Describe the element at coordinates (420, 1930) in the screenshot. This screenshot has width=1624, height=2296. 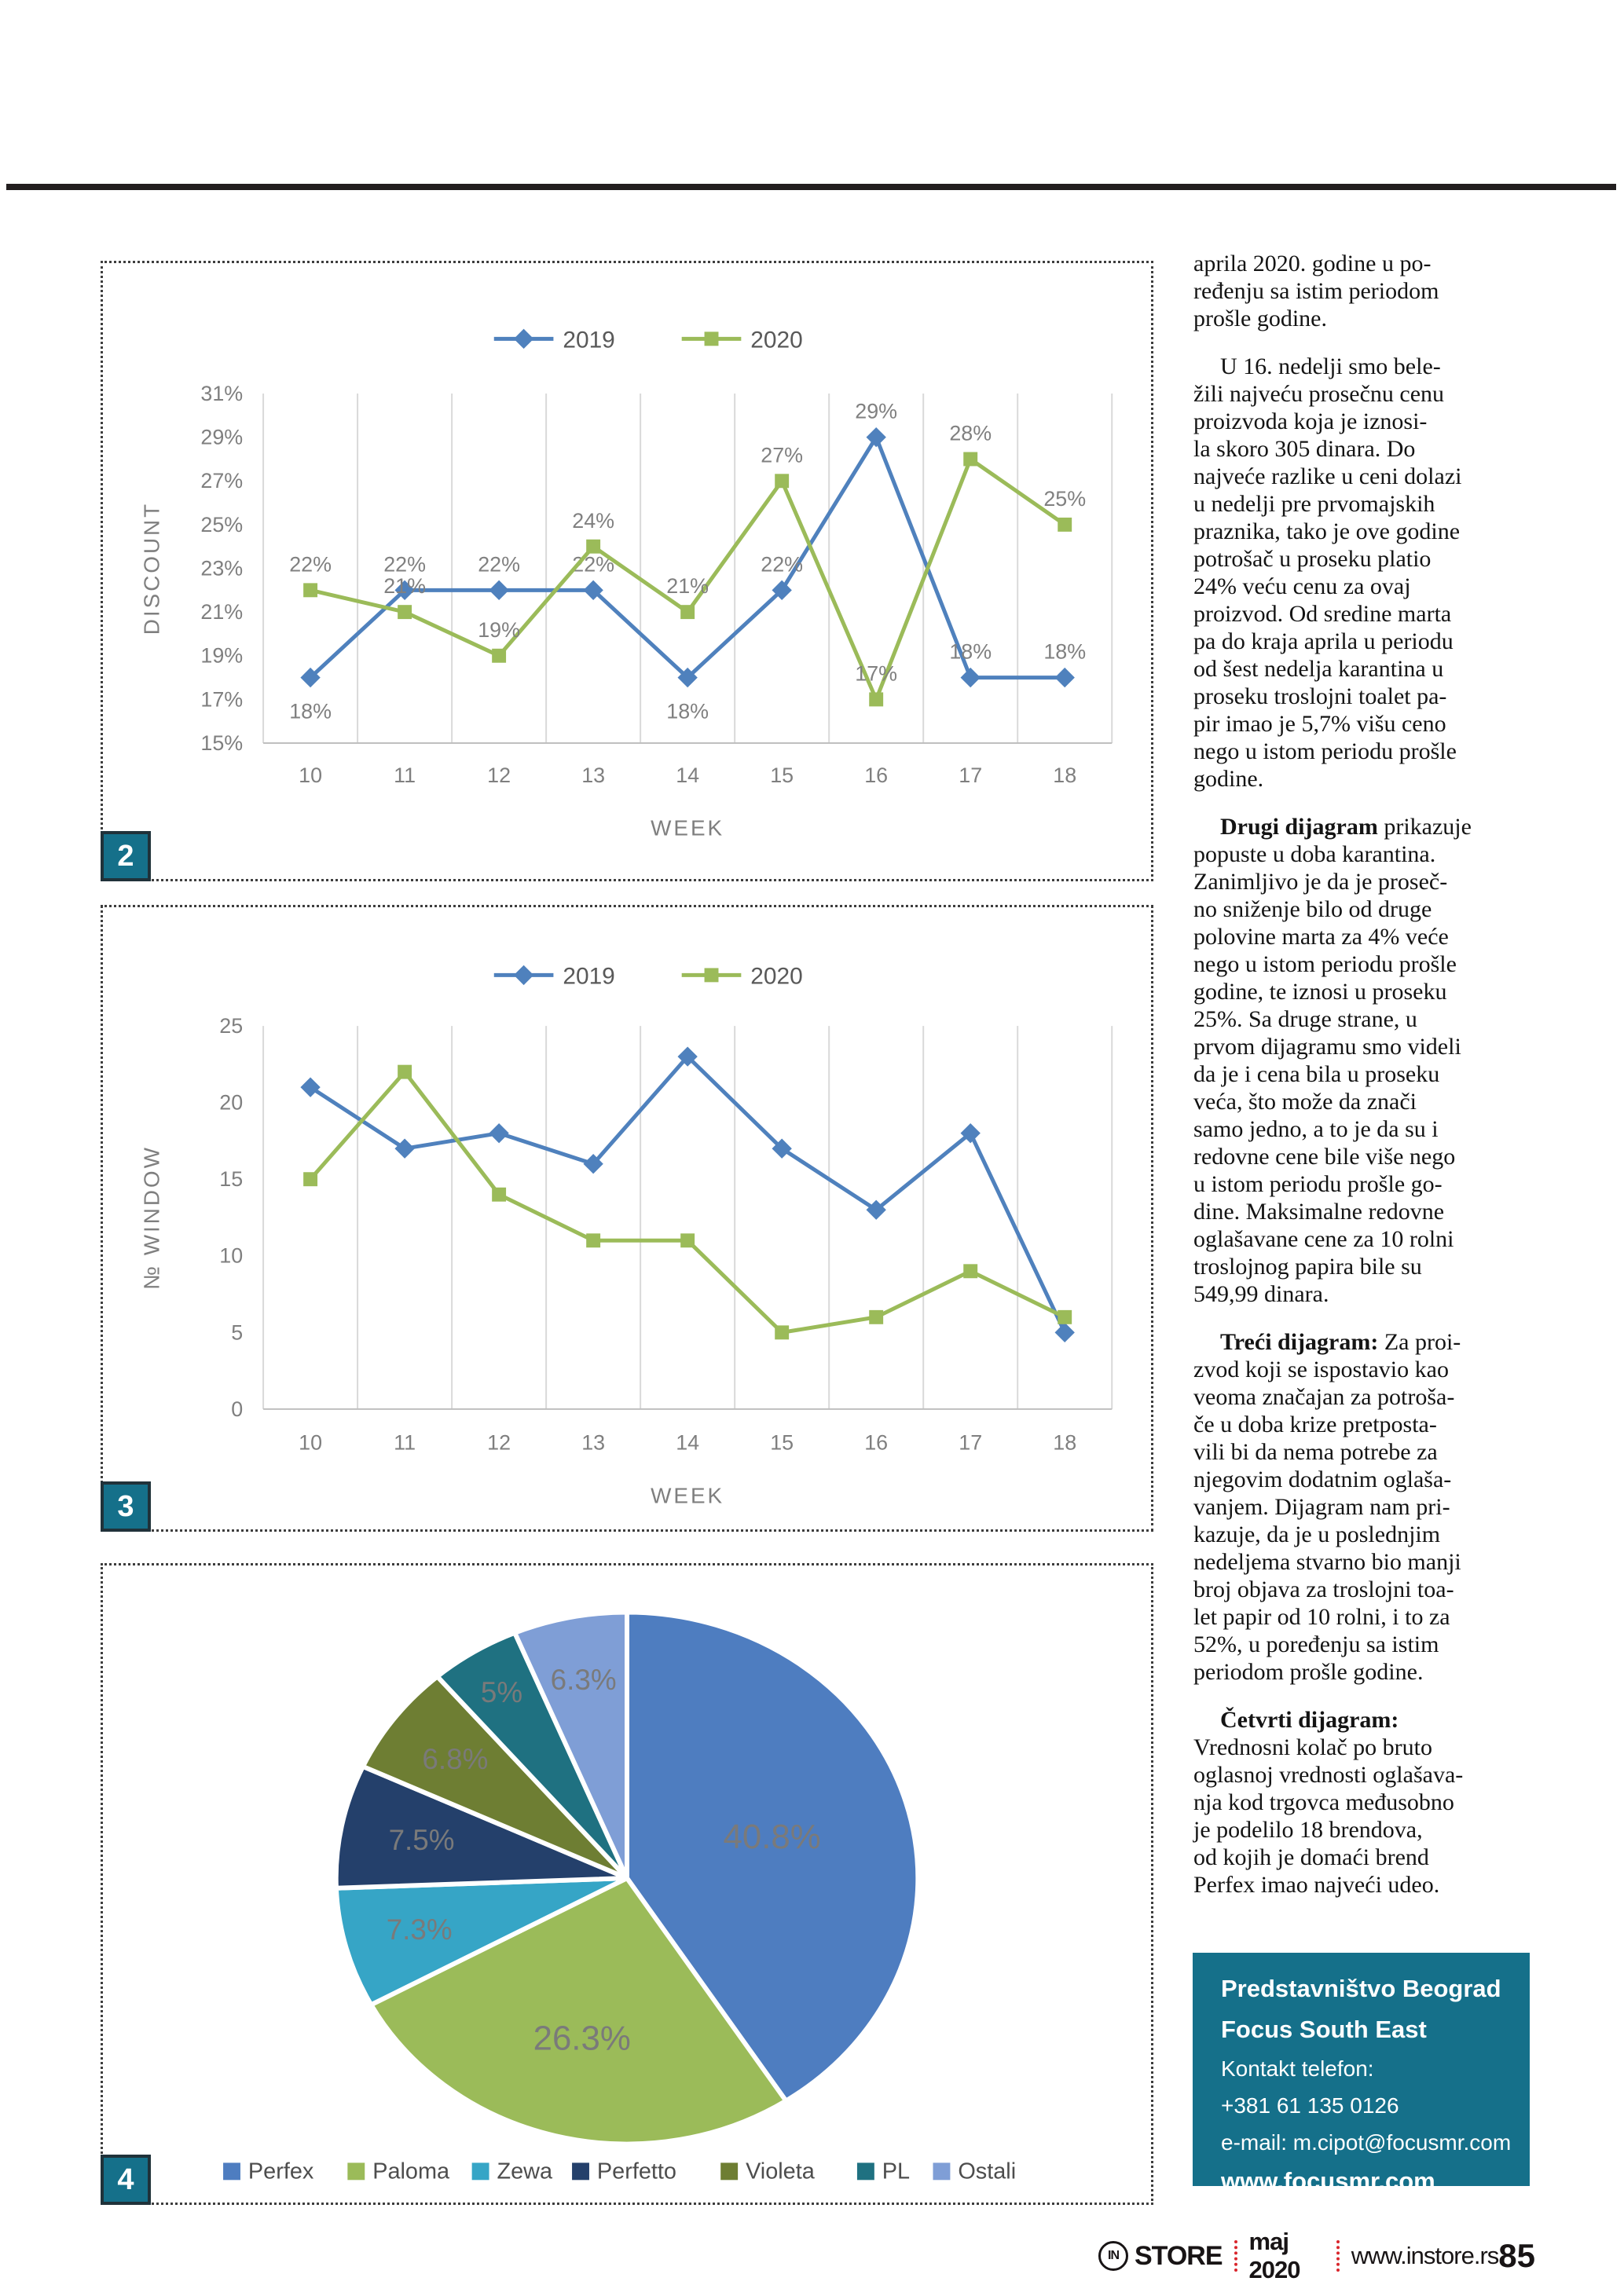
I see `pie-slice-label: 7.3%` at that location.